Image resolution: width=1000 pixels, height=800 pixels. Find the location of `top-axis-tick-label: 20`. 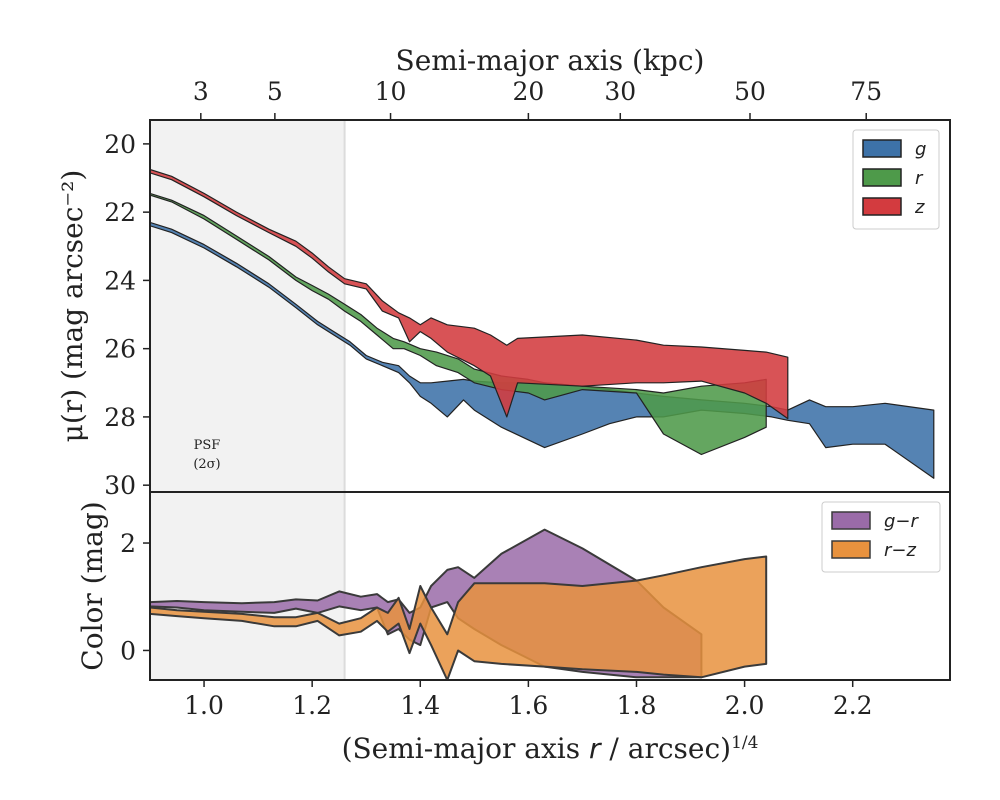

top-axis-tick-label: 20 is located at coordinates (528, 91).